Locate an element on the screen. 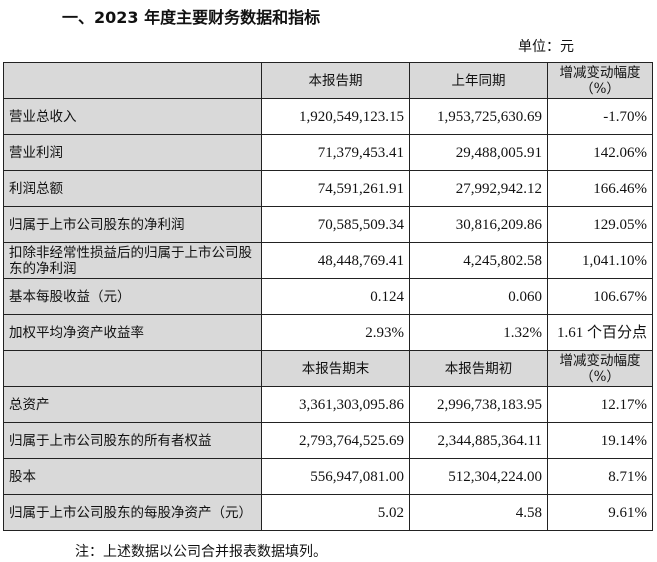 The width and height of the screenshot is (657, 562). row-label: 总资产 is located at coordinates (132, 404).